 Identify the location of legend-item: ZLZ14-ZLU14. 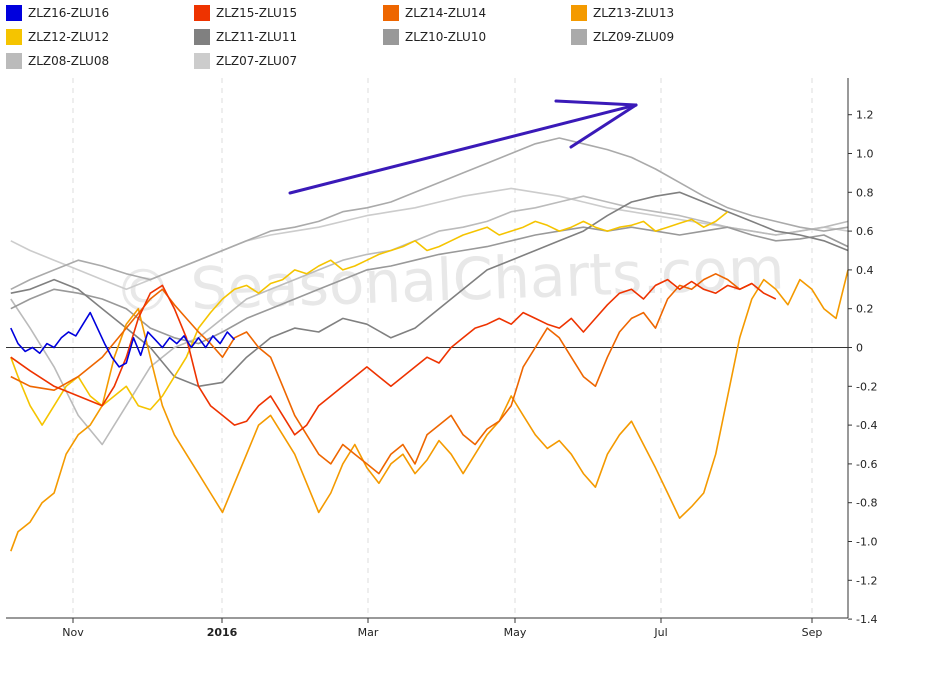
(434, 13).